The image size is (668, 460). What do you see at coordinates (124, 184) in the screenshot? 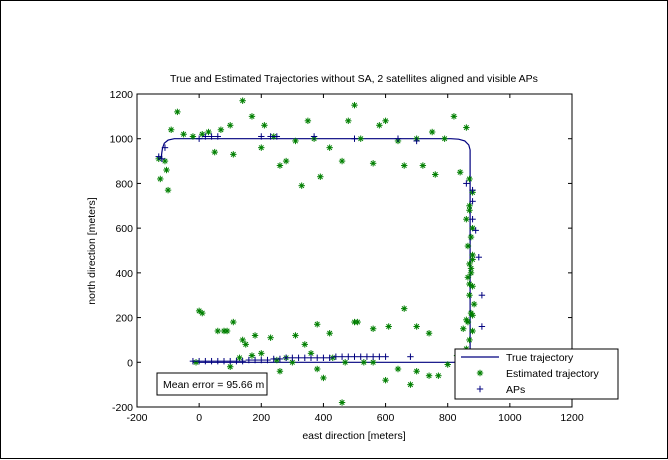
I see `y-tick-label: 800` at bounding box center [124, 184].